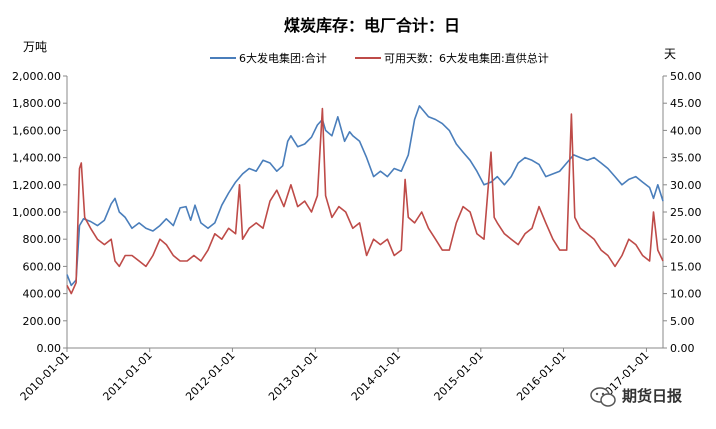 The image size is (716, 429). I want to click on y-right-tick-label: 25.00, so click(686, 212).